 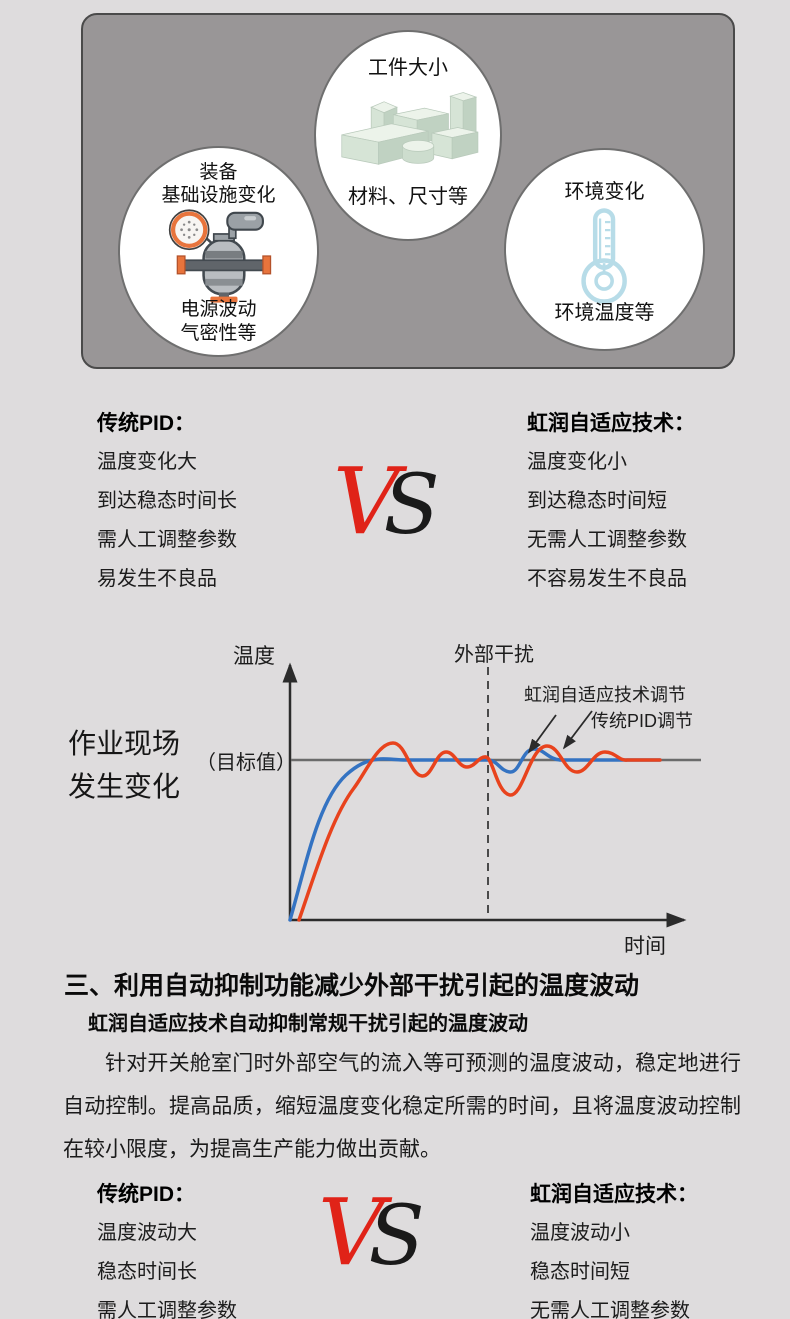 I want to click on equipment-title-line2: 基础设施变化, so click(x=218, y=195).